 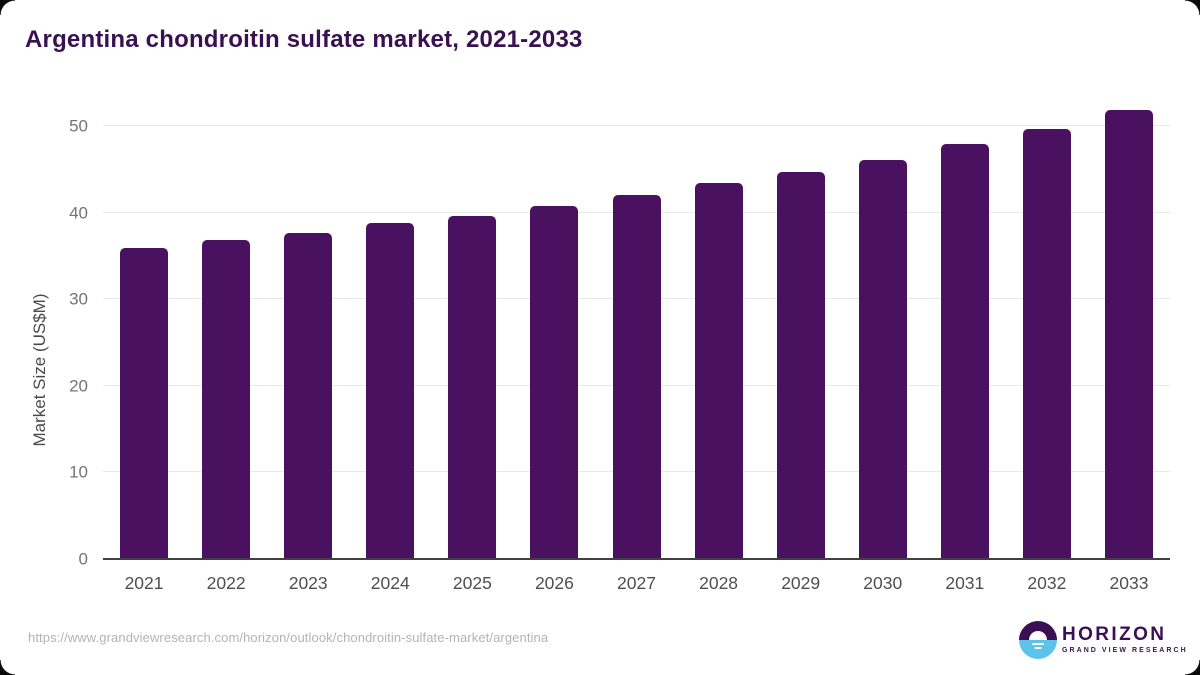 What do you see at coordinates (1125, 650) in the screenshot?
I see `logo-subbrand-text: GRAND VIEW RESEARCH` at bounding box center [1125, 650].